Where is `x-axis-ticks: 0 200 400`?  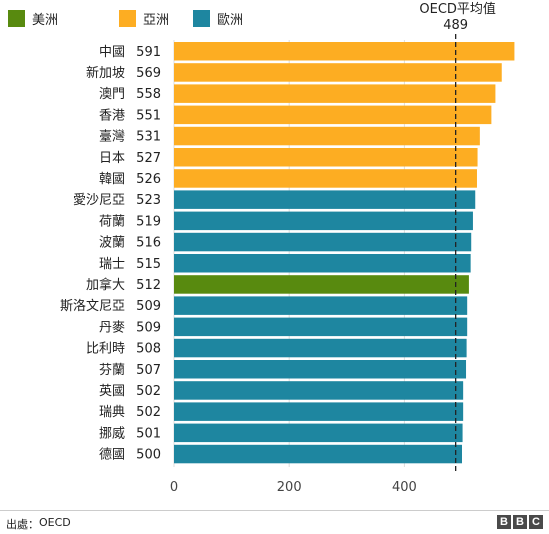
x-axis-ticks: 0 200 400 is located at coordinates (293, 487).